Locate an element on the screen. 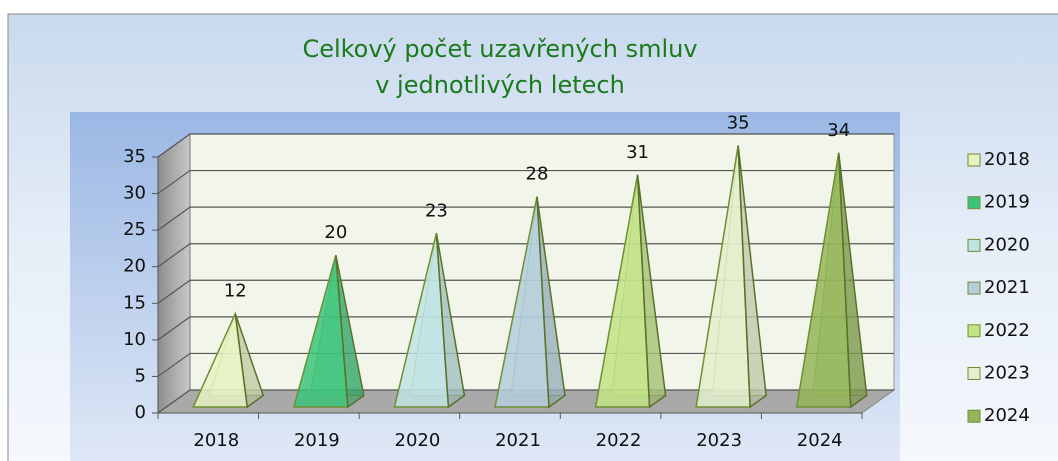 The image size is (1058, 461). y-tick-label: 10 is located at coordinates (134, 339).